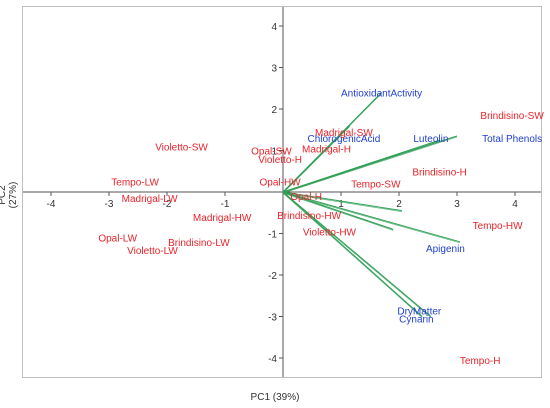 The height and width of the screenshot is (408, 550). What do you see at coordinates (152, 251) in the screenshot?
I see `sample-label: Violetto-LW` at bounding box center [152, 251].